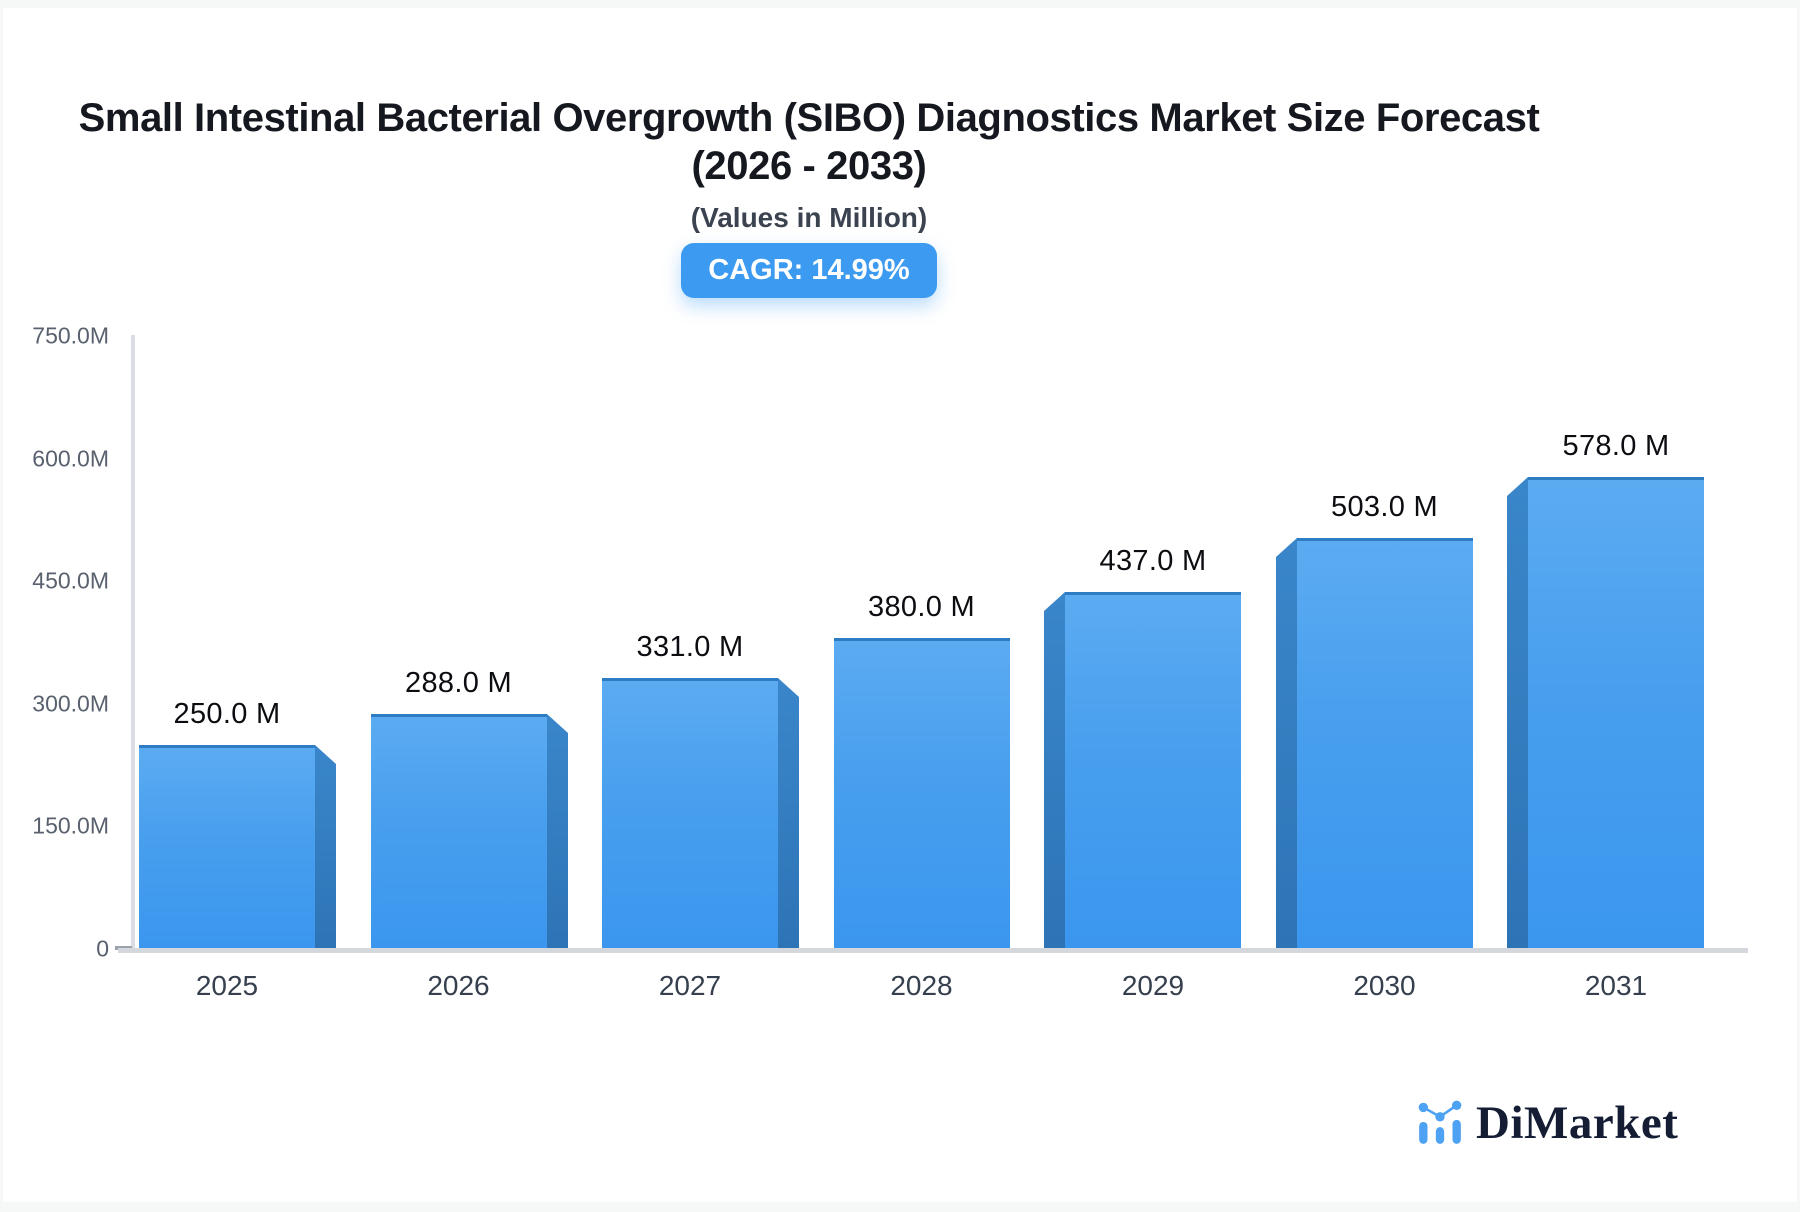 This screenshot has width=1800, height=1212. What do you see at coordinates (133, 644) in the screenshot?
I see `y-axis-line` at bounding box center [133, 644].